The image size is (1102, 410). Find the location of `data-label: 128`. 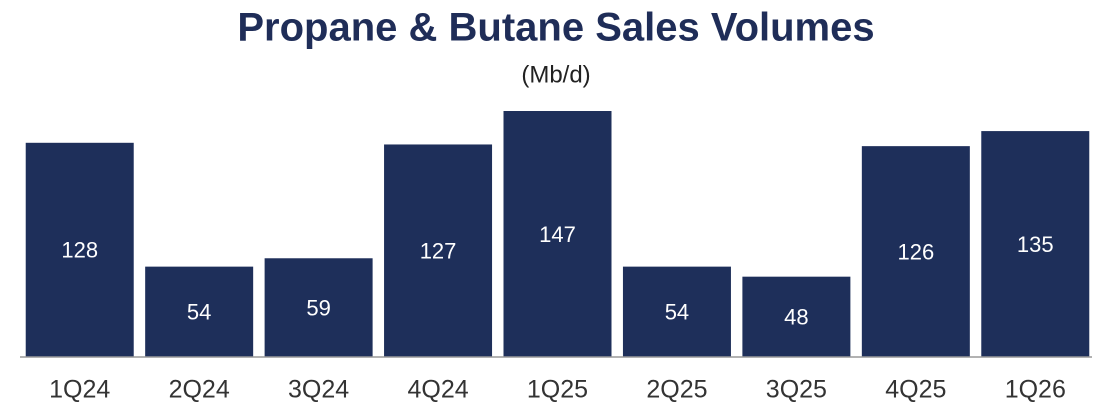

data-label: 128 is located at coordinates (79, 250).